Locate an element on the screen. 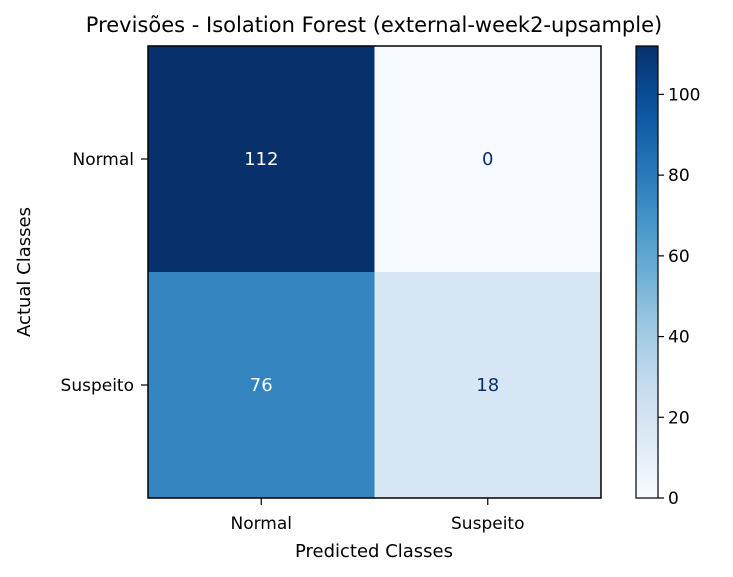 This screenshot has height=577, width=733. cell-value-label: 0 is located at coordinates (487, 159).